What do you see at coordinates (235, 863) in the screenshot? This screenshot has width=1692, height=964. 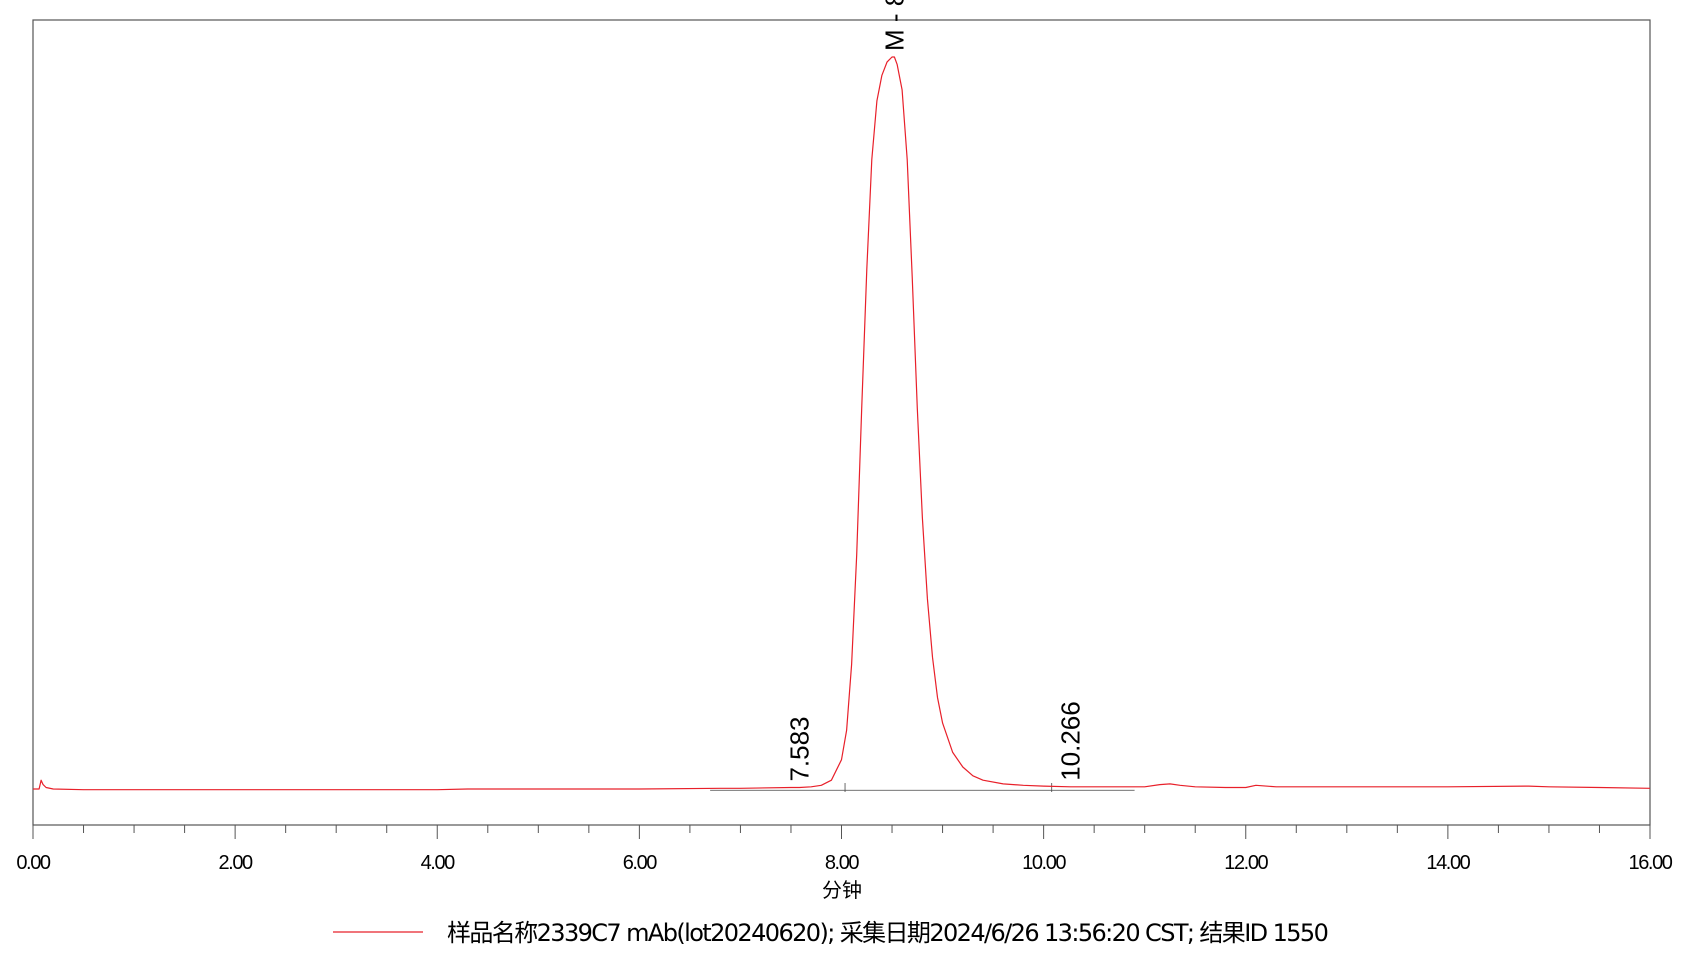 I see `x-tick-label: 2.00` at bounding box center [235, 863].